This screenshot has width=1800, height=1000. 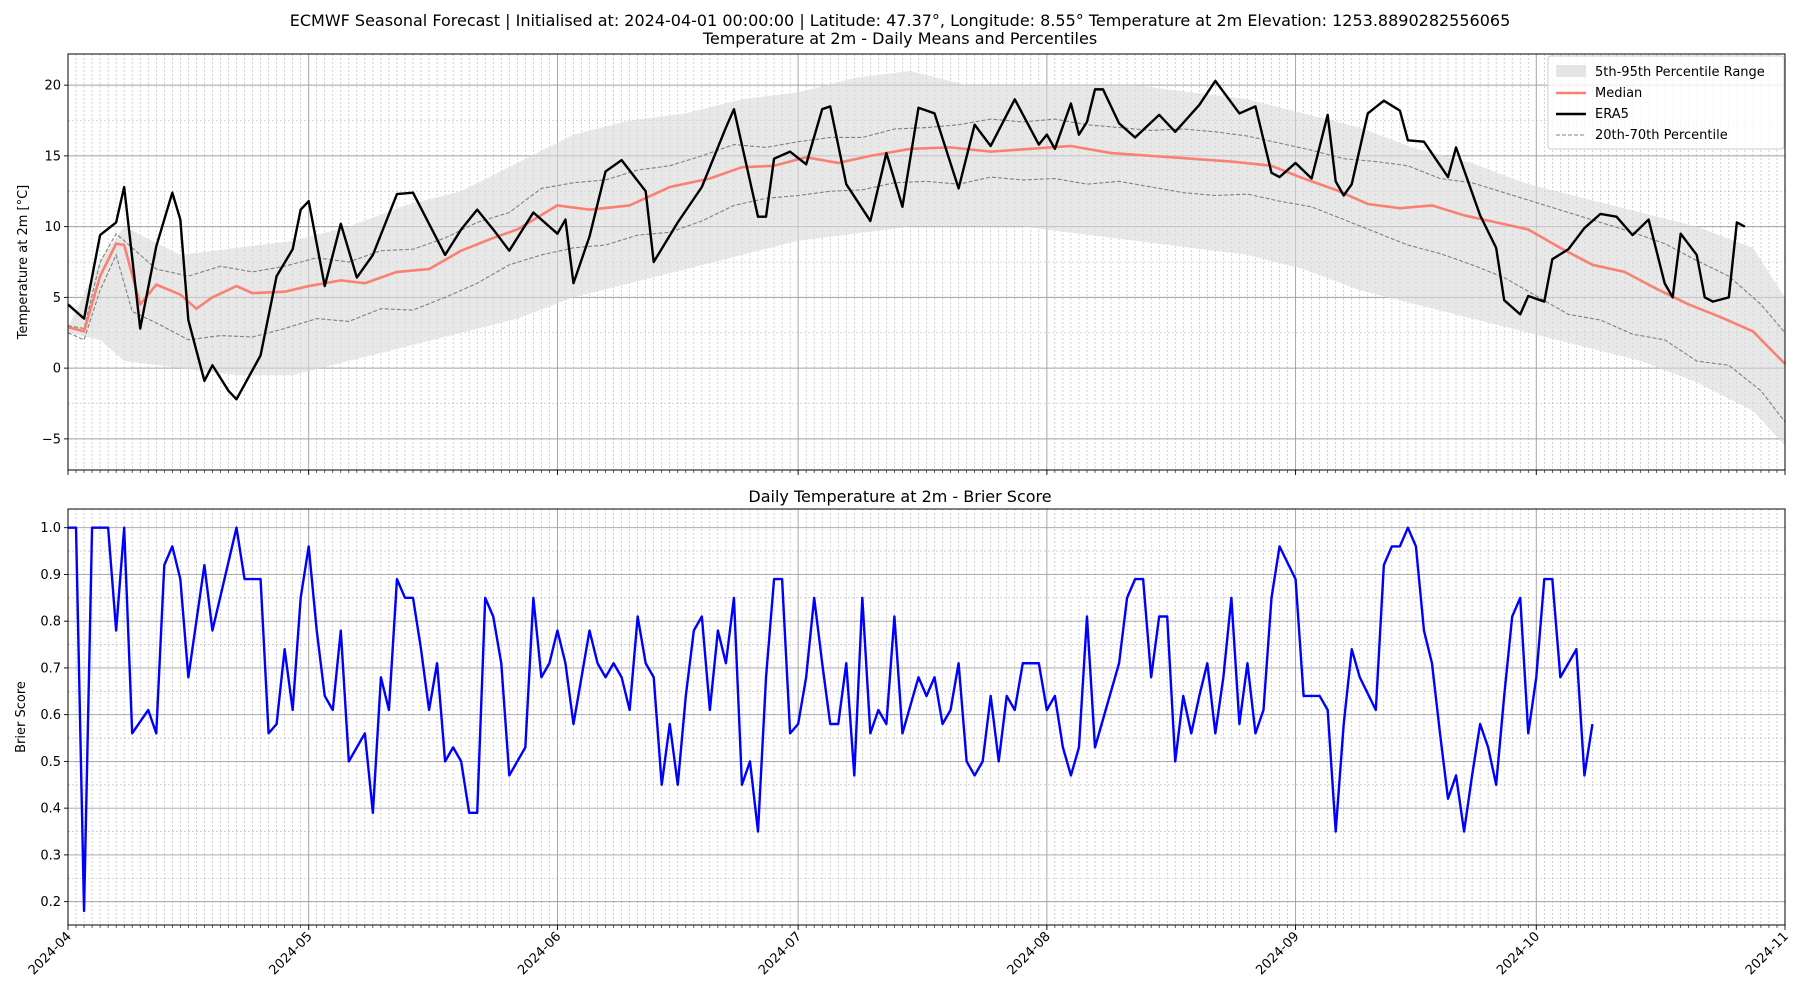 What do you see at coordinates (50, 762) in the screenshot?
I see `bottom-y-tick-label: 0.5` at bounding box center [50, 762].